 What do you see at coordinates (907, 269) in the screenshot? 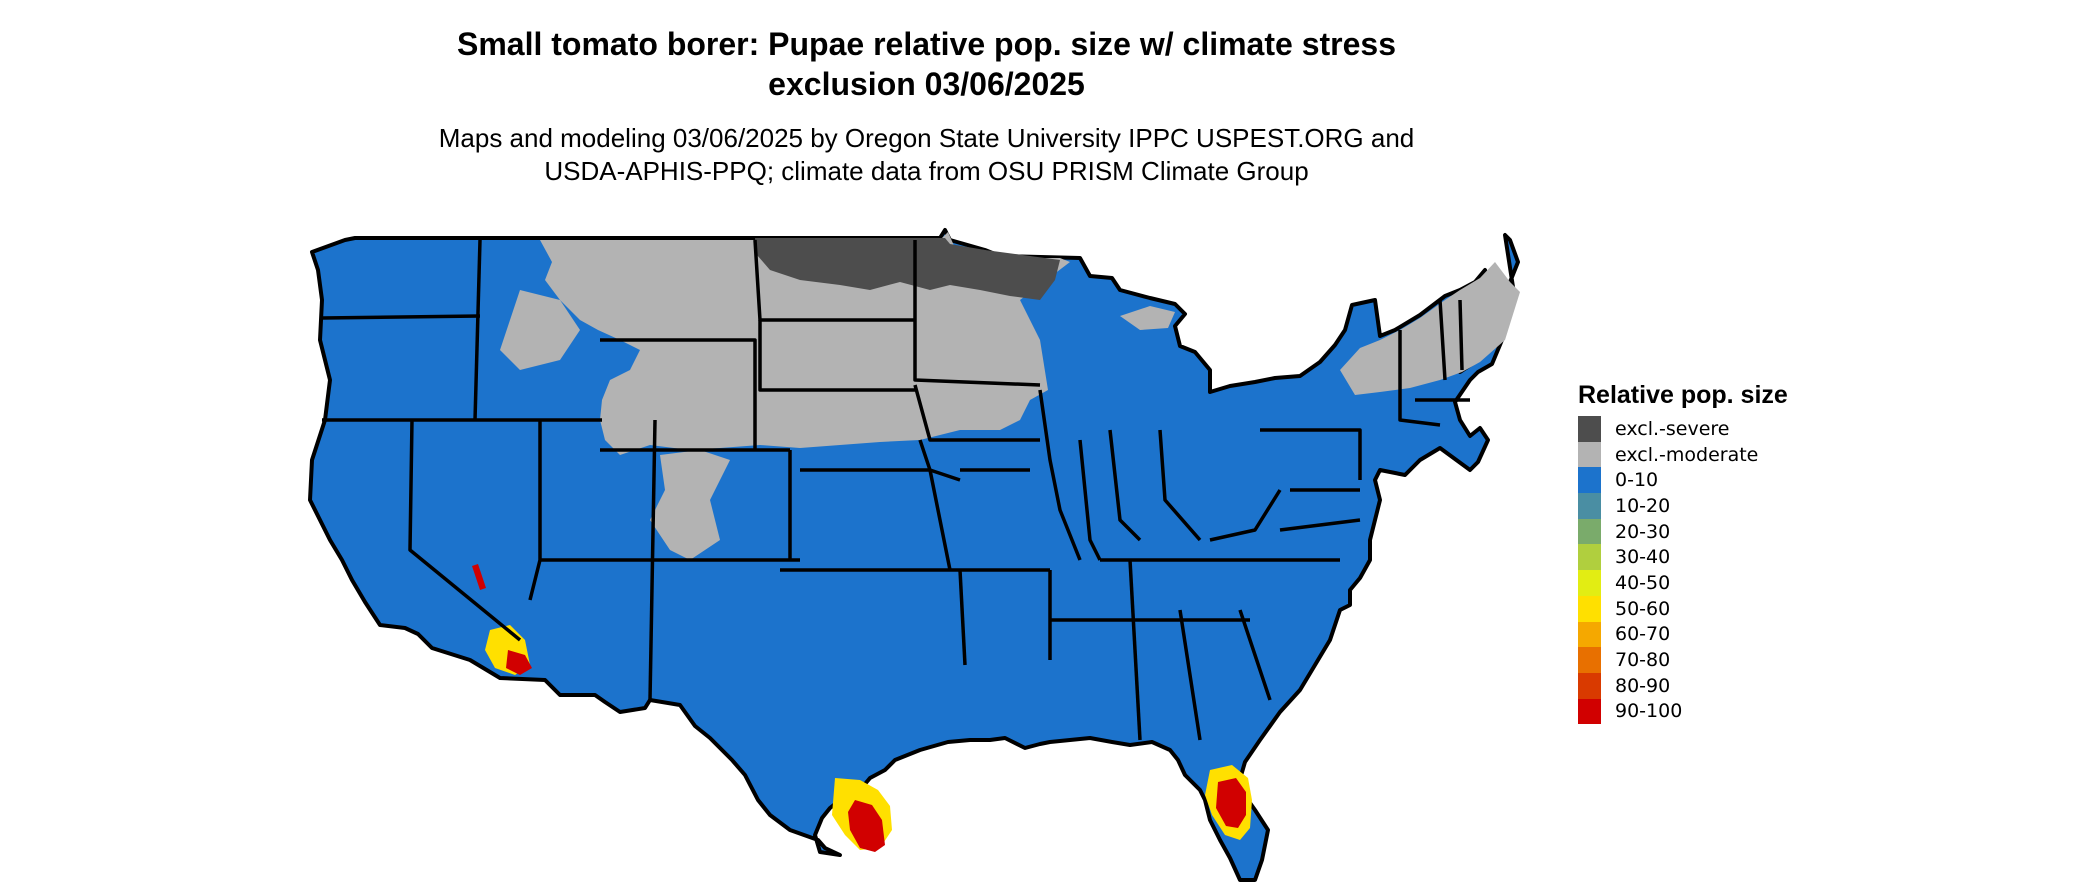
I see `severe-exclusion-north` at bounding box center [907, 269].